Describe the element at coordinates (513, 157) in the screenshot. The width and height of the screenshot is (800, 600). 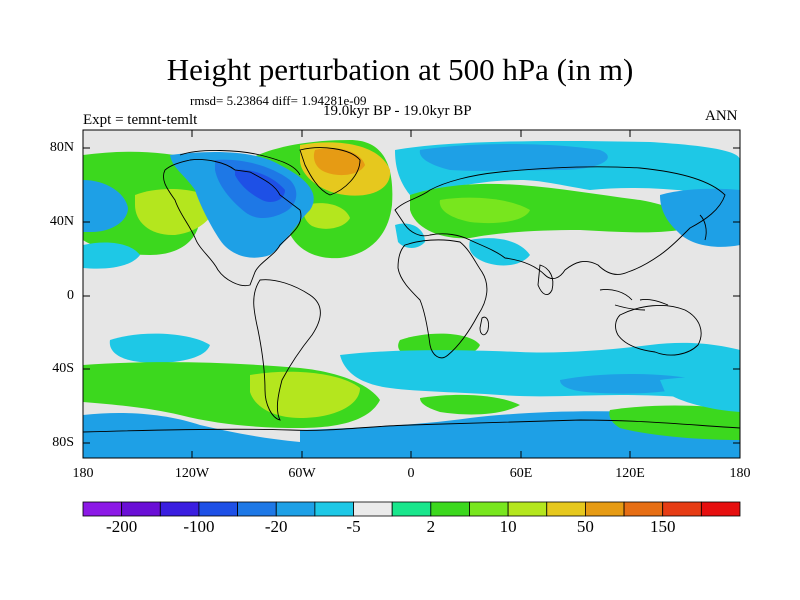
I see `blue-region-eurasia` at that location.